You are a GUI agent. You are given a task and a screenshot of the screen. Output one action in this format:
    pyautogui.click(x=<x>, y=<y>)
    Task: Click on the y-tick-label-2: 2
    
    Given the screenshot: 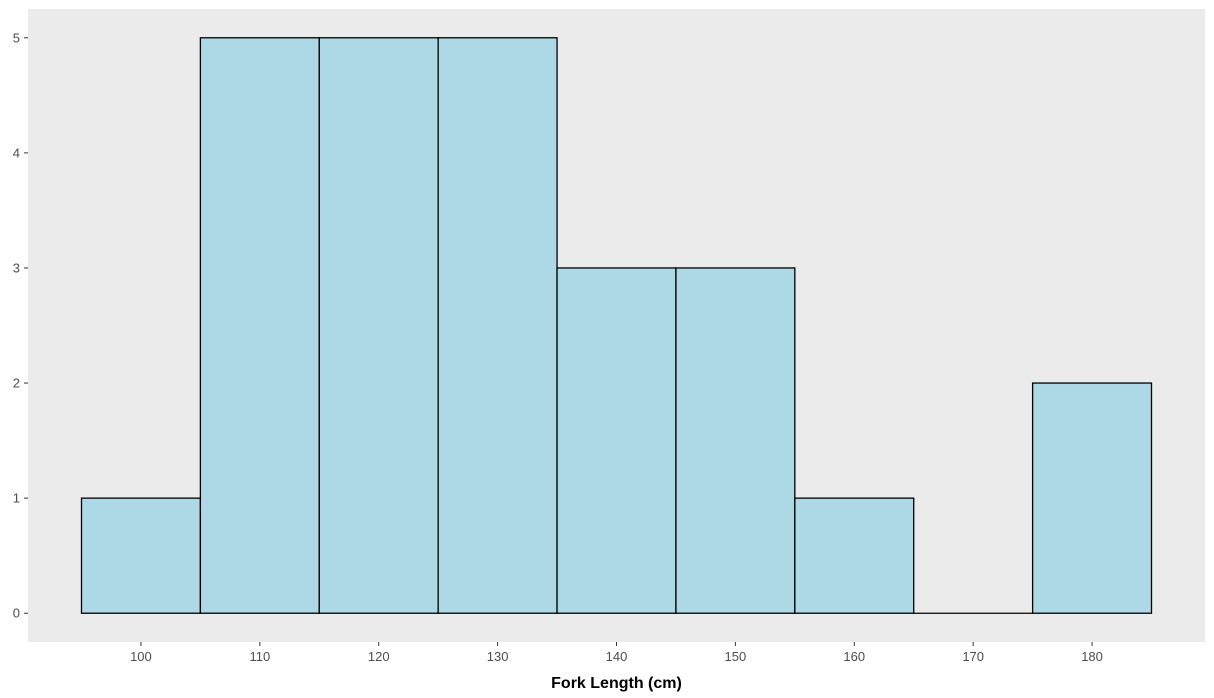 What is the action you would take?
    pyautogui.click(x=16, y=383)
    